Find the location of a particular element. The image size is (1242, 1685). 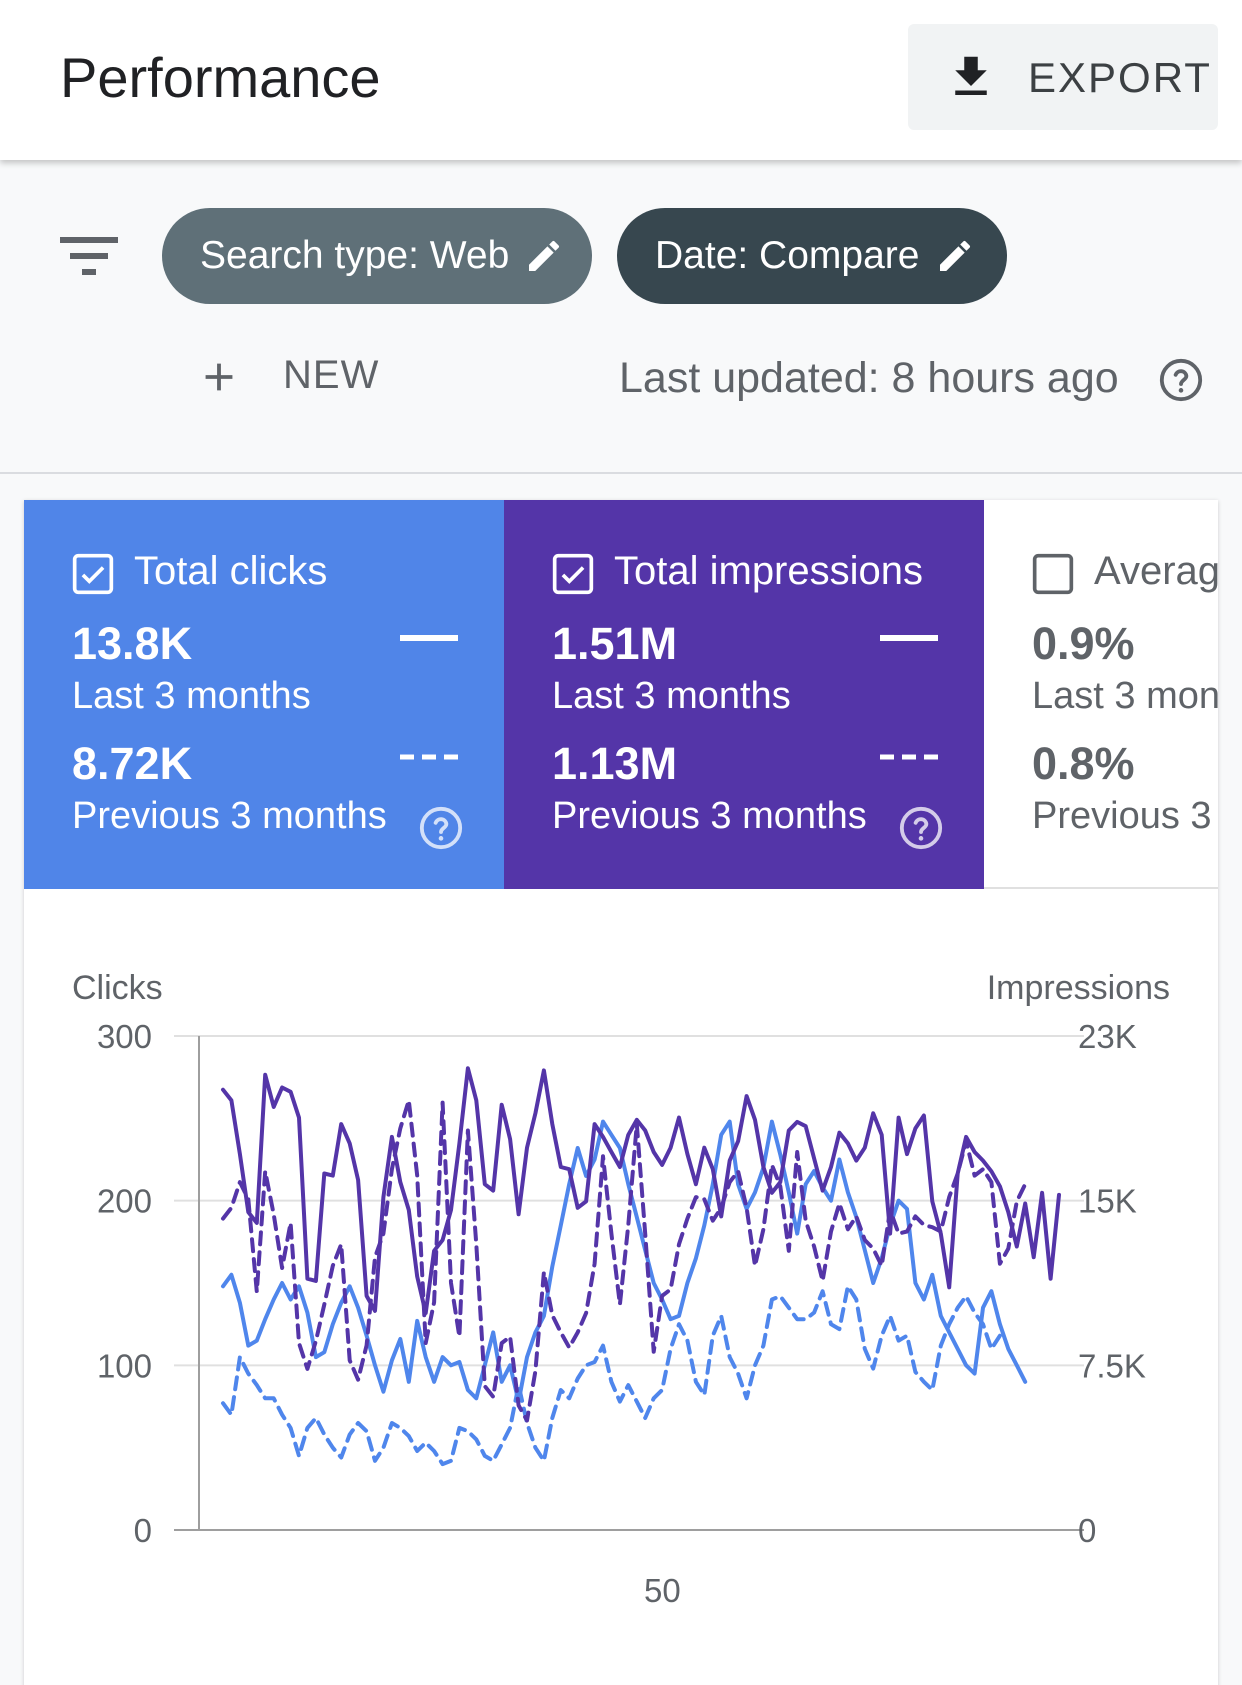

page-title: Performance is located at coordinates (220, 77).